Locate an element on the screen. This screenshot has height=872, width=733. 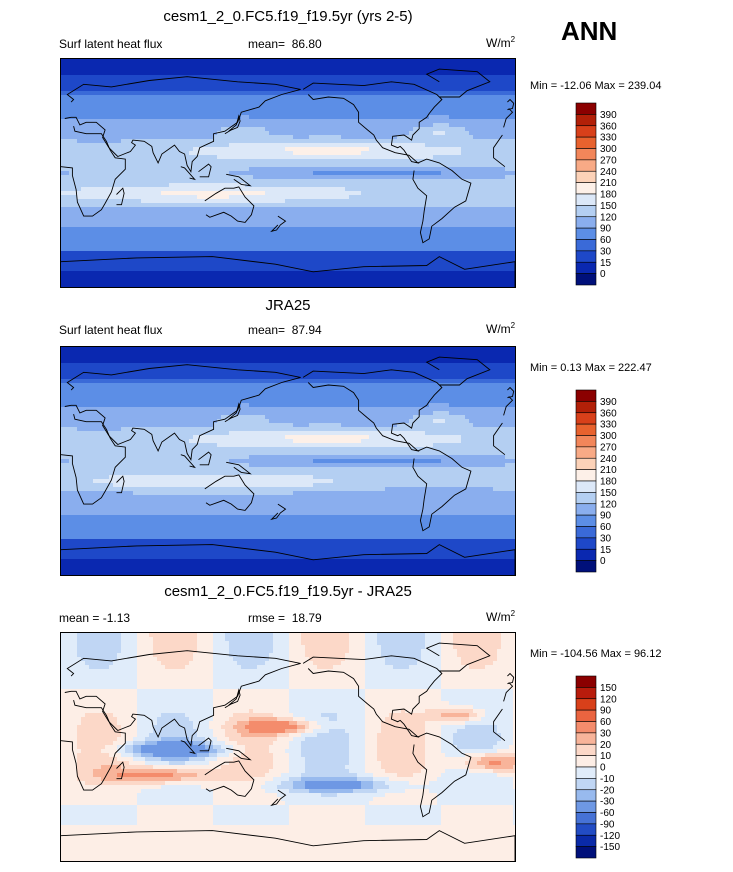
panel3-minmax: Min = -104.56 Max = 96.12 is located at coordinates (596, 654).